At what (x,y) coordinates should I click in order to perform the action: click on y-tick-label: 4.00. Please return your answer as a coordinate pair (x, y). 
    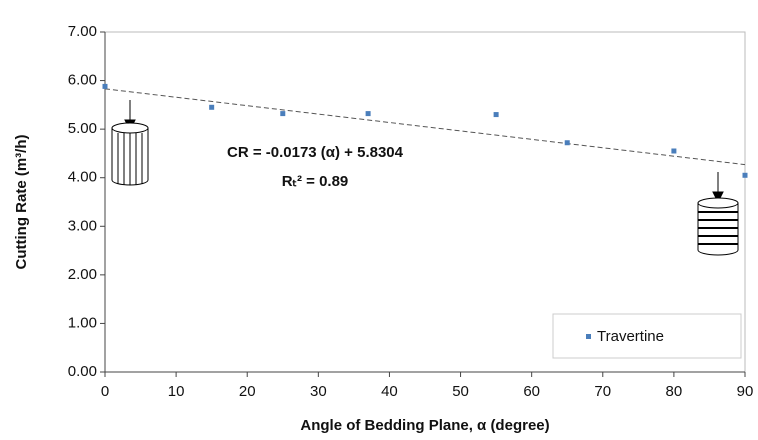
    Looking at the image, I should click on (82, 177).